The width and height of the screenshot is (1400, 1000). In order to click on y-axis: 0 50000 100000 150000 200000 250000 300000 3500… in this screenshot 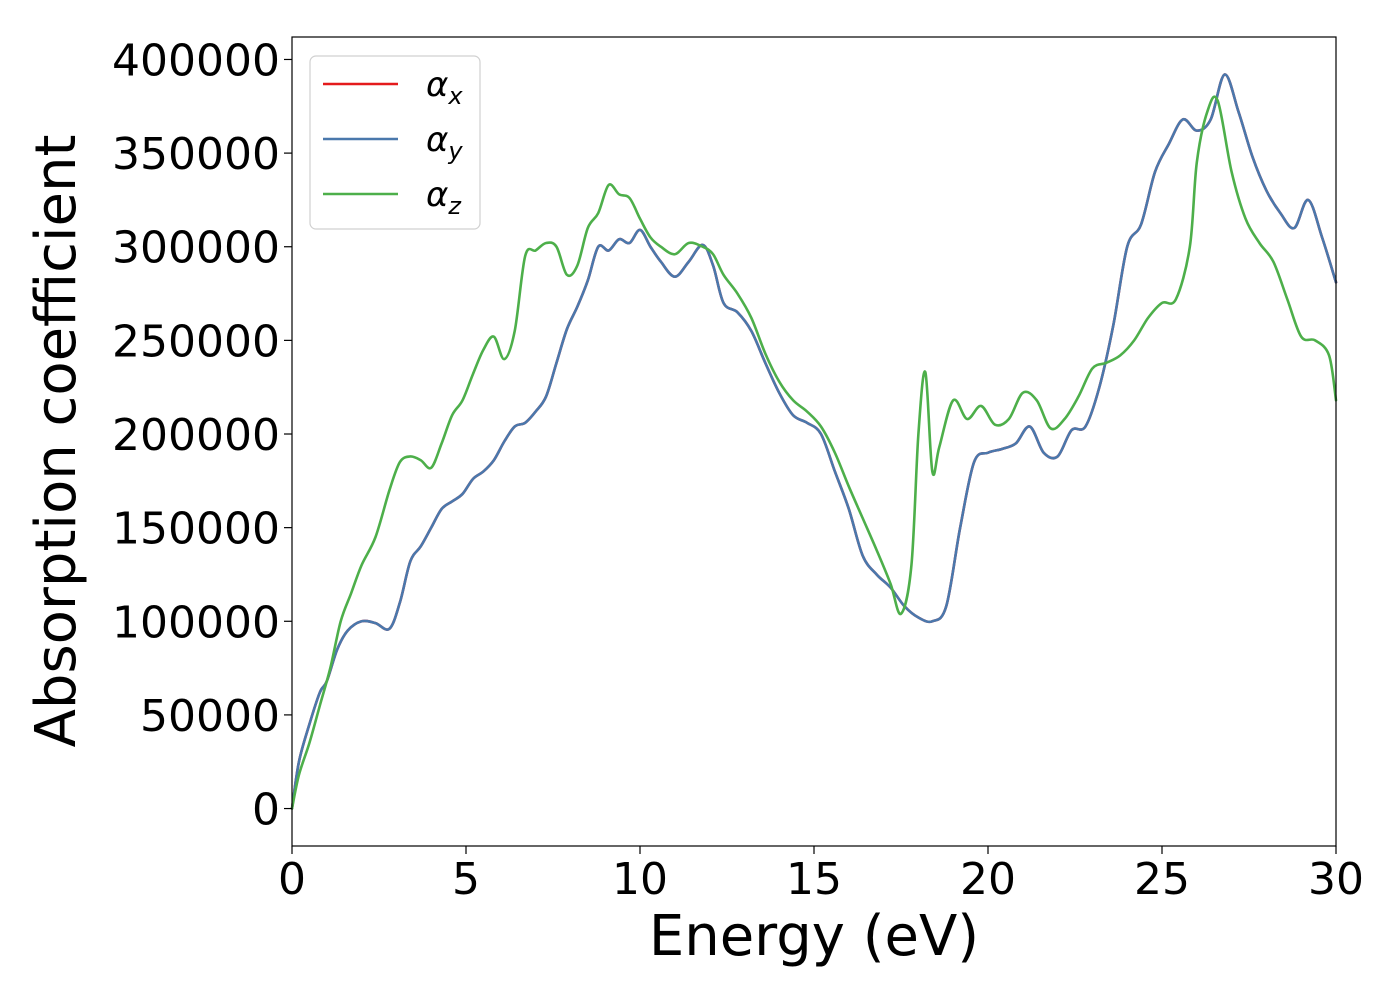, I will do `click(202, 435)`.